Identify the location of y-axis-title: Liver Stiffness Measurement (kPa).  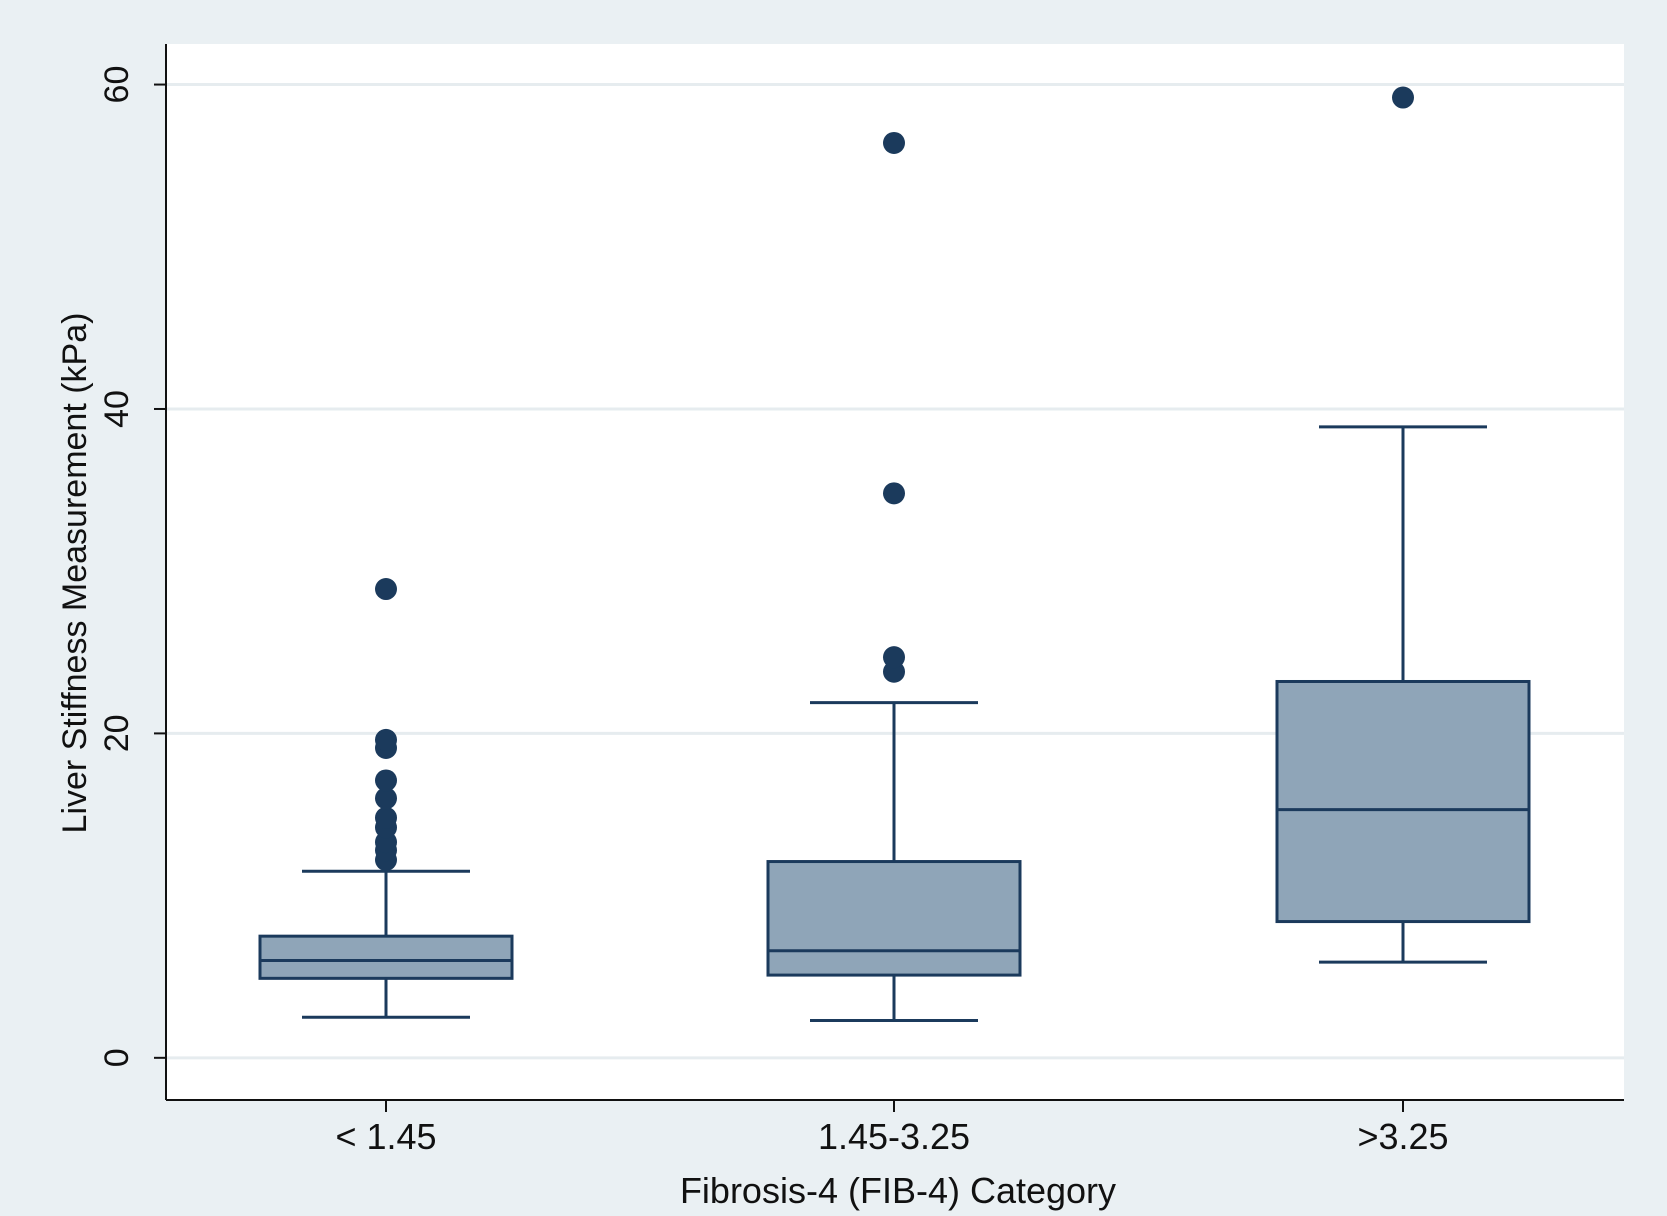
(75, 573).